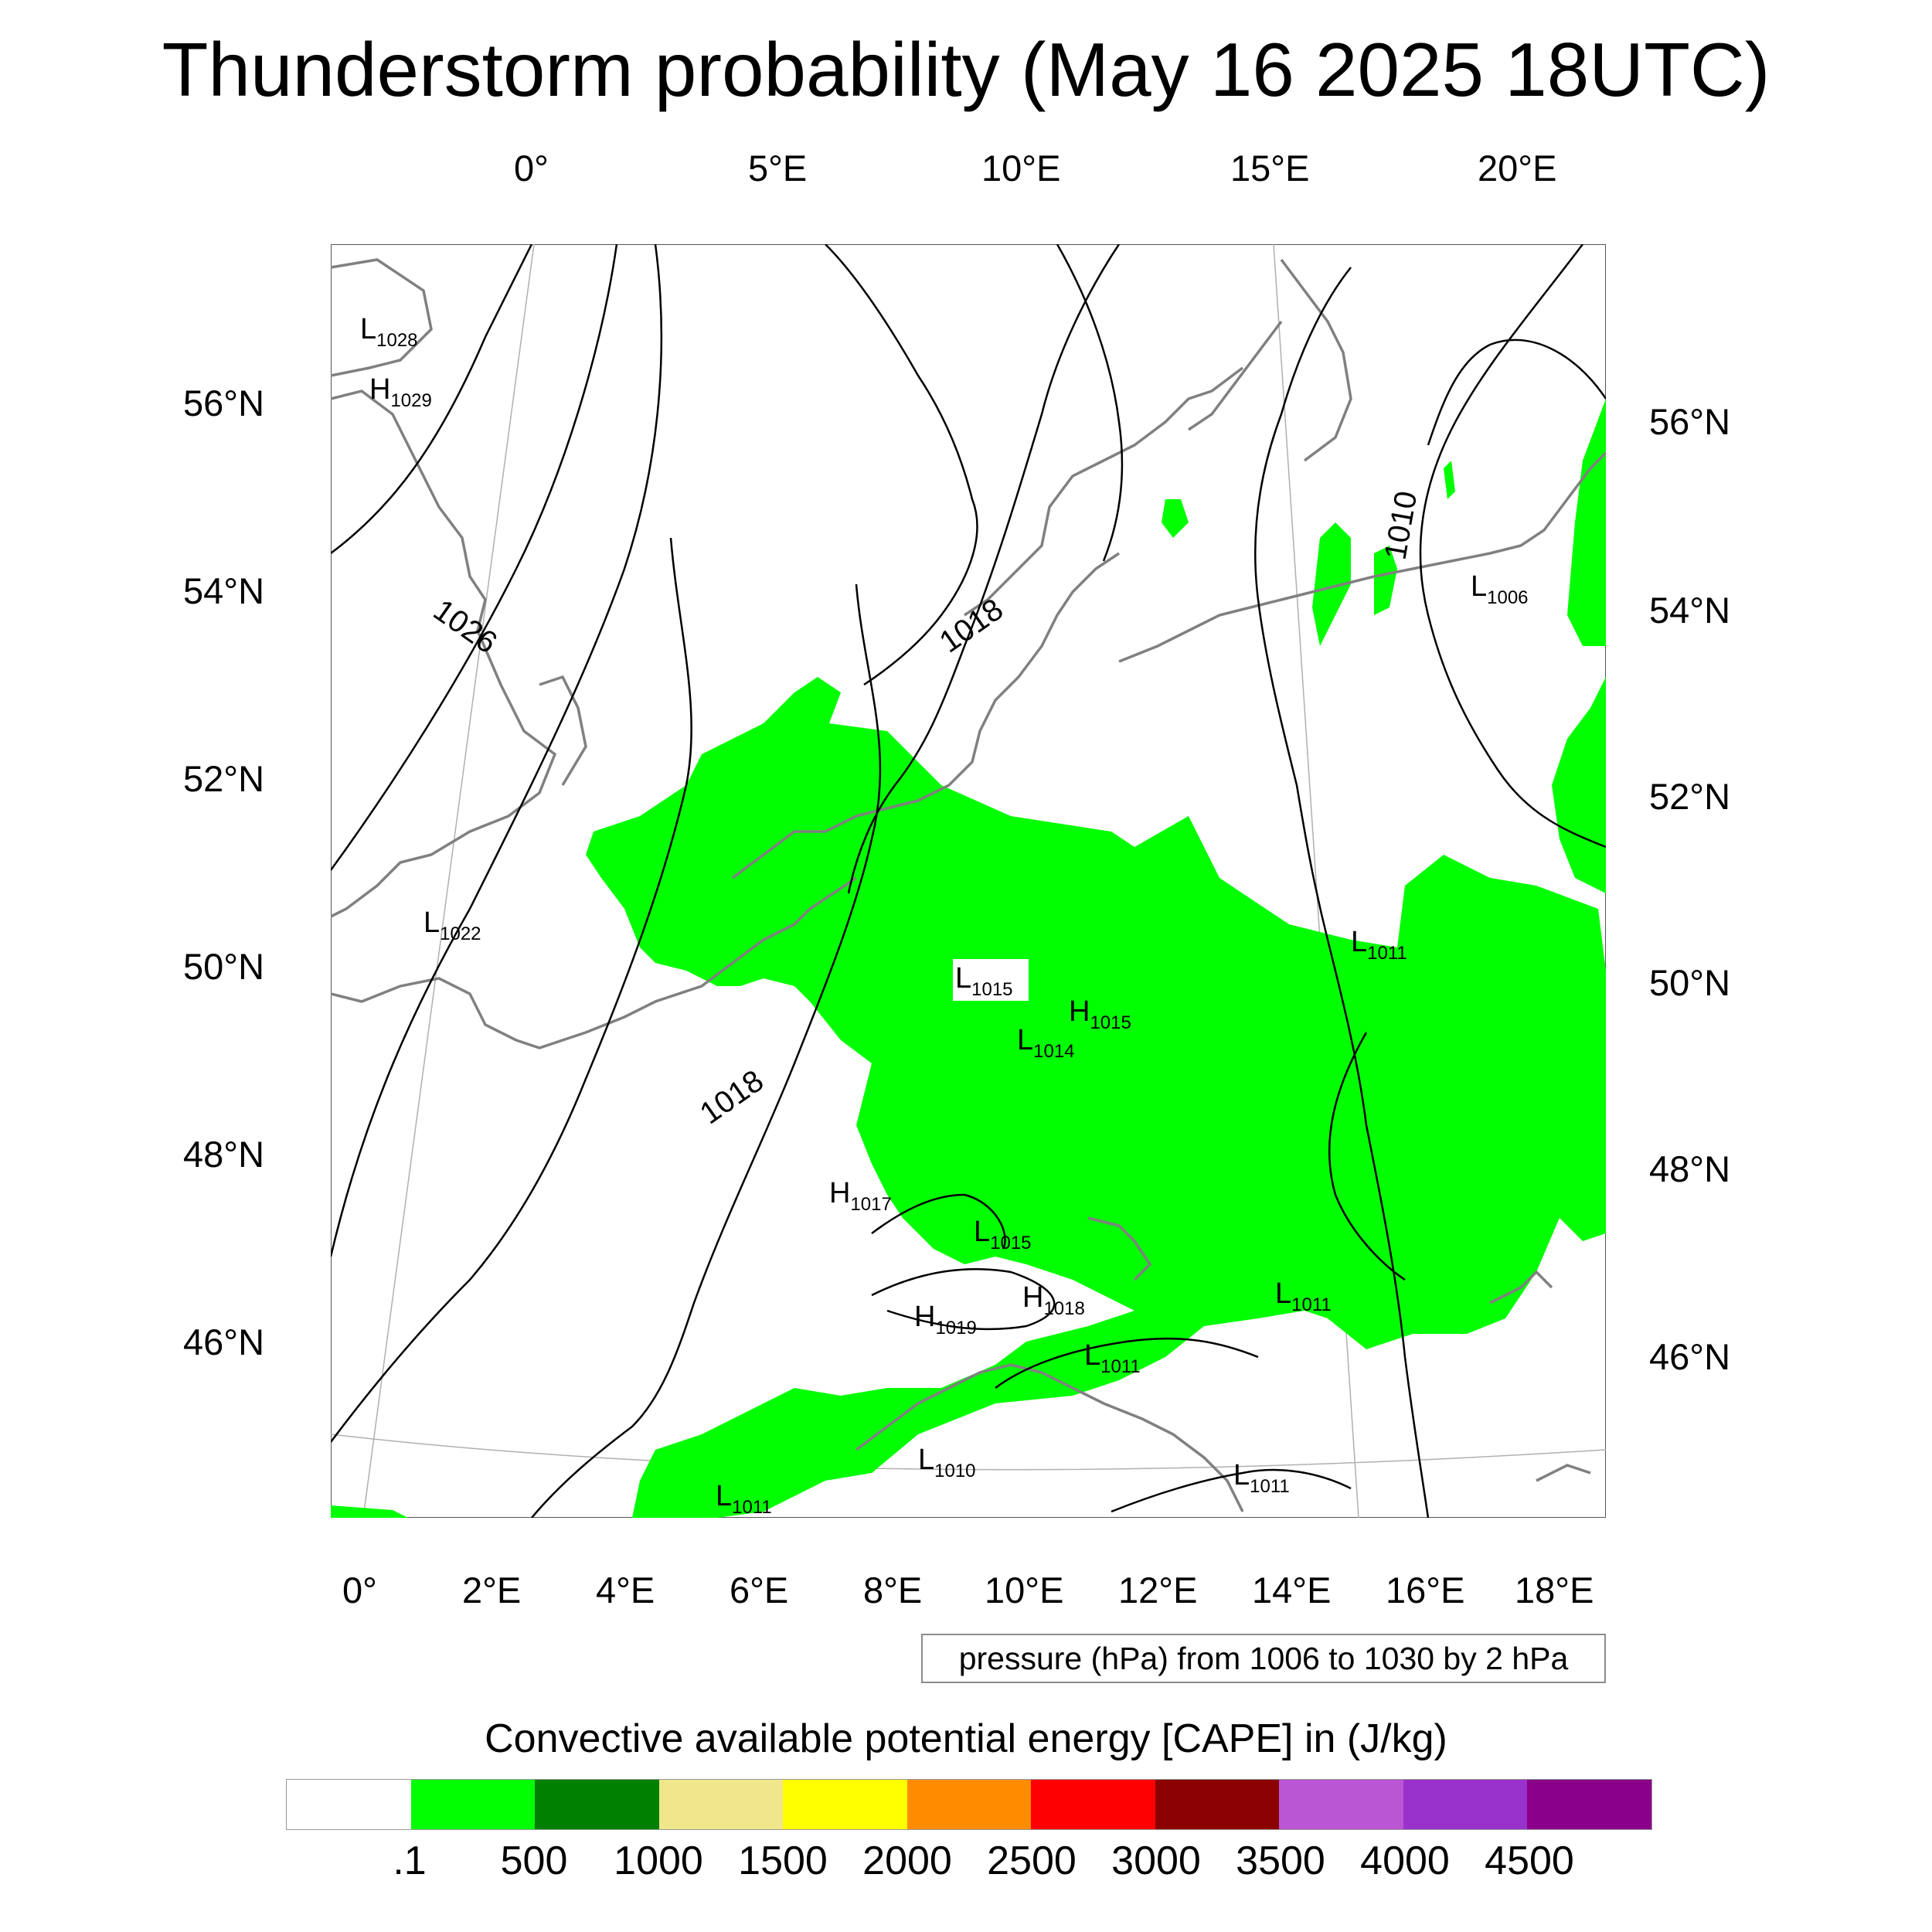  What do you see at coordinates (907, 1860) in the screenshot?
I see `colorbar-label: 2000` at bounding box center [907, 1860].